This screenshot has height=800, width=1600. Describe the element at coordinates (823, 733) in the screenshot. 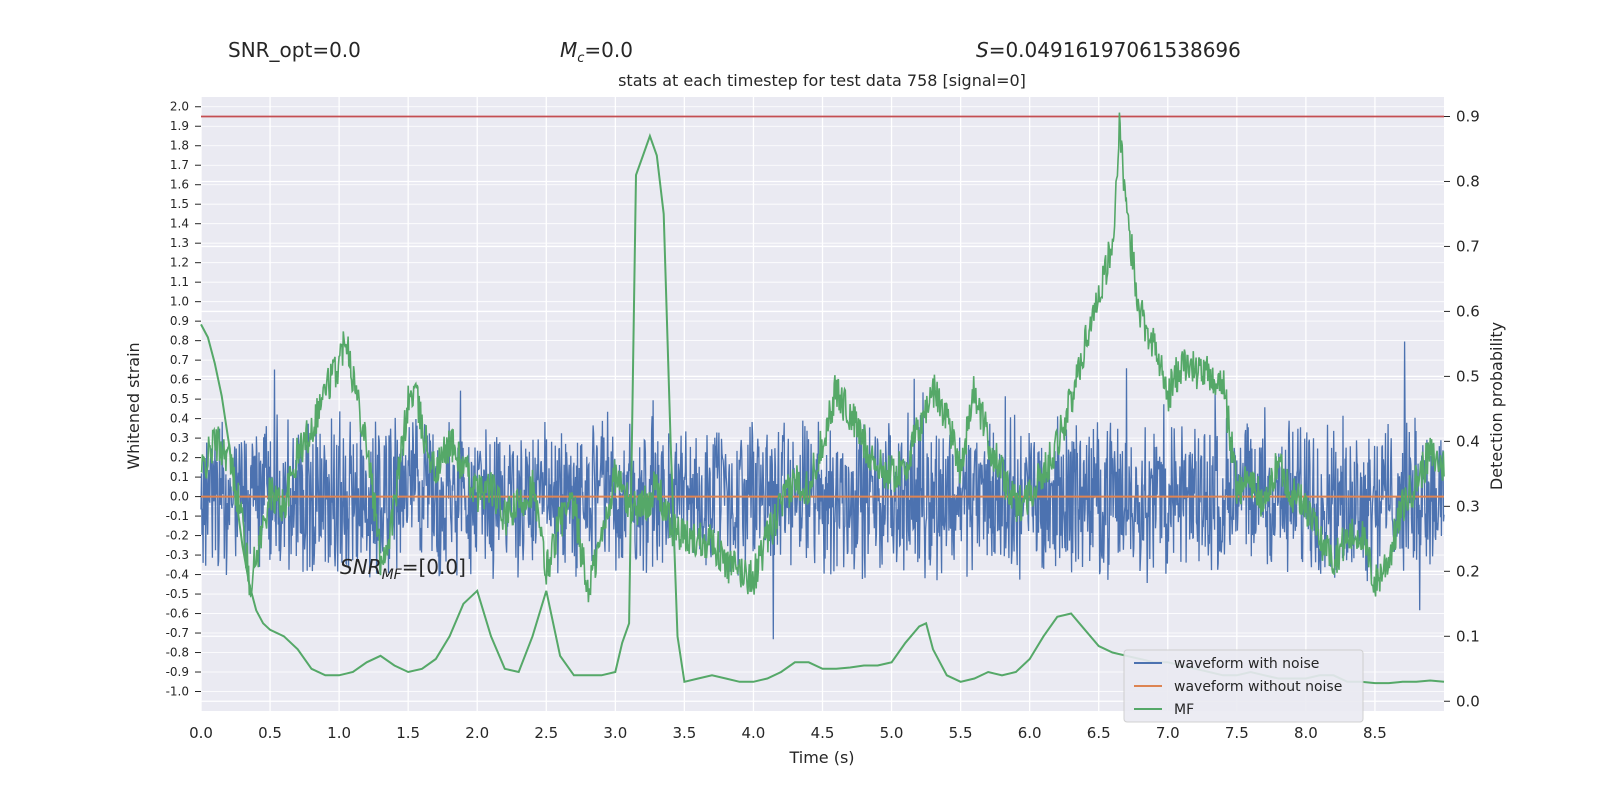

I see `x-tick-label: 4.5` at that location.